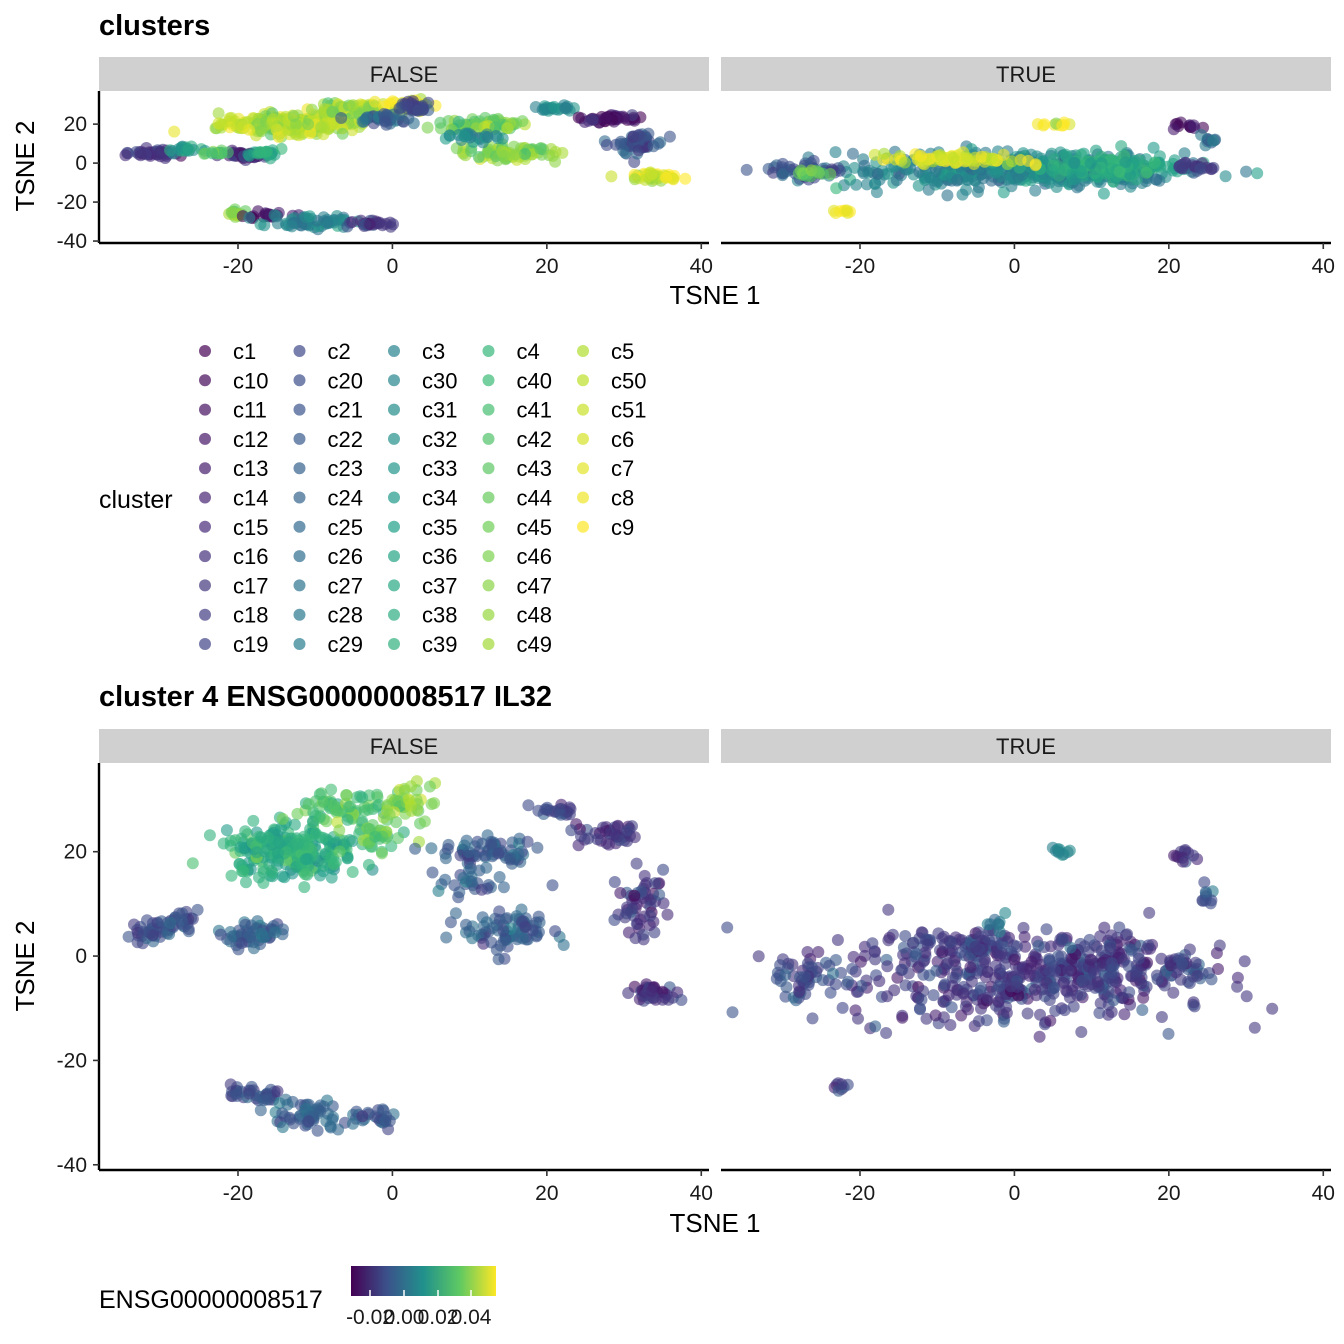  What do you see at coordinates (439, 527) in the screenshot?
I see `legend-label: c35` at bounding box center [439, 527].